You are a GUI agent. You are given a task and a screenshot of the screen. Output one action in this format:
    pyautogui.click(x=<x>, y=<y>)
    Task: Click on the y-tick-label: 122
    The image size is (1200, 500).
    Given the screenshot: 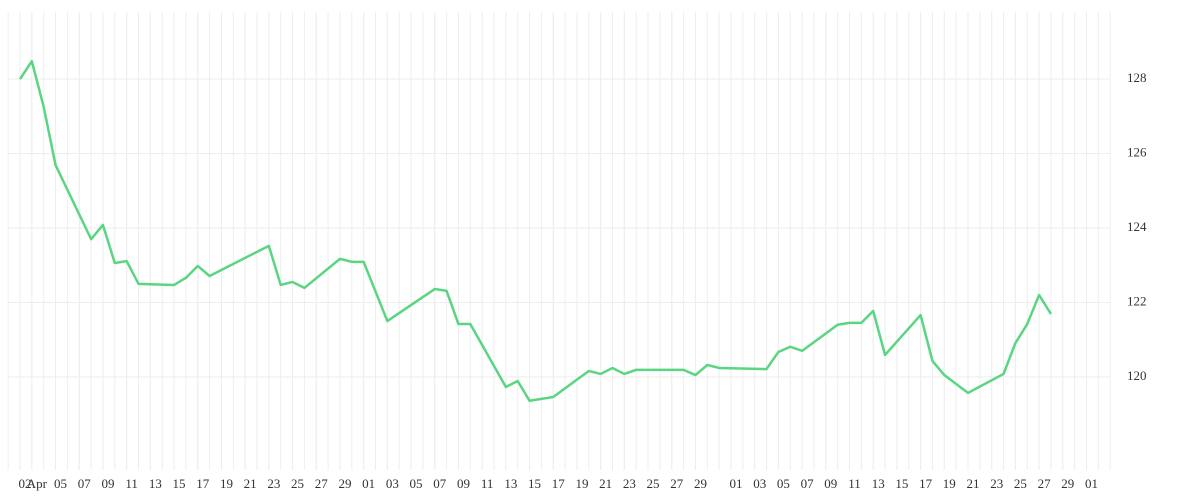 What is the action you would take?
    pyautogui.click(x=1137, y=300)
    